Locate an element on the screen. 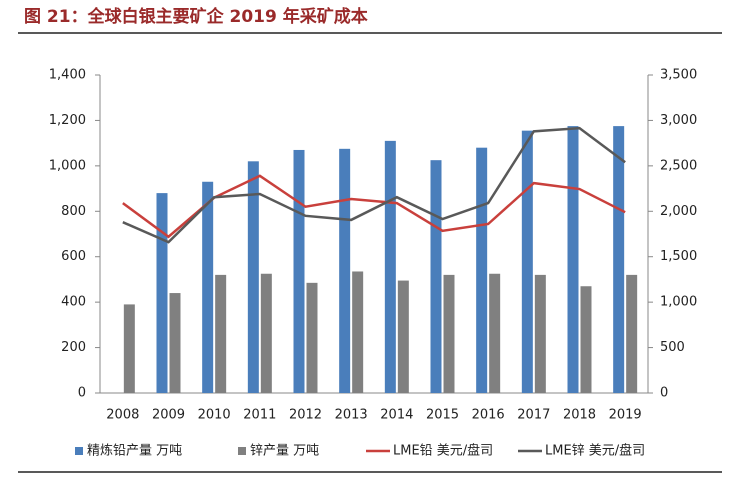  x-tick-label: 2015 is located at coordinates (442, 415).